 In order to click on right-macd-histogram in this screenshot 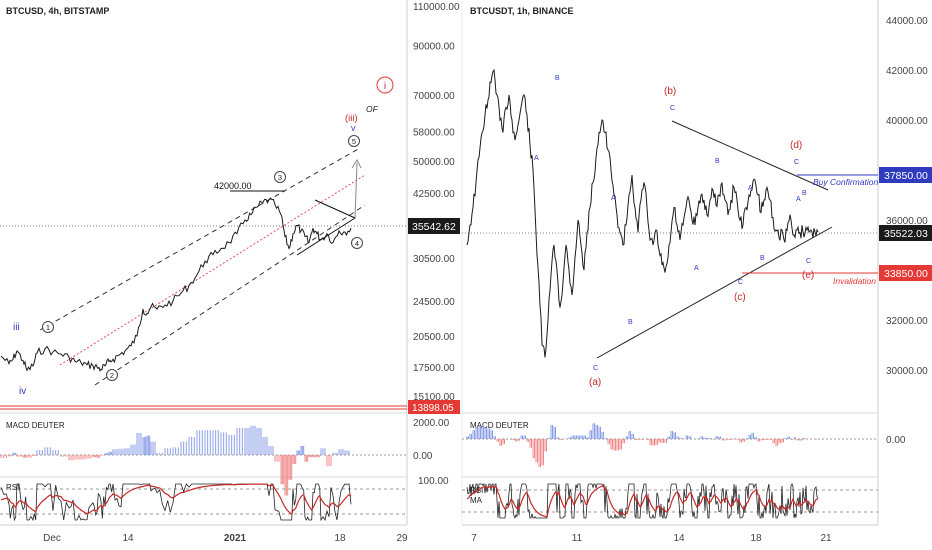, I will do `click(641, 445)`.